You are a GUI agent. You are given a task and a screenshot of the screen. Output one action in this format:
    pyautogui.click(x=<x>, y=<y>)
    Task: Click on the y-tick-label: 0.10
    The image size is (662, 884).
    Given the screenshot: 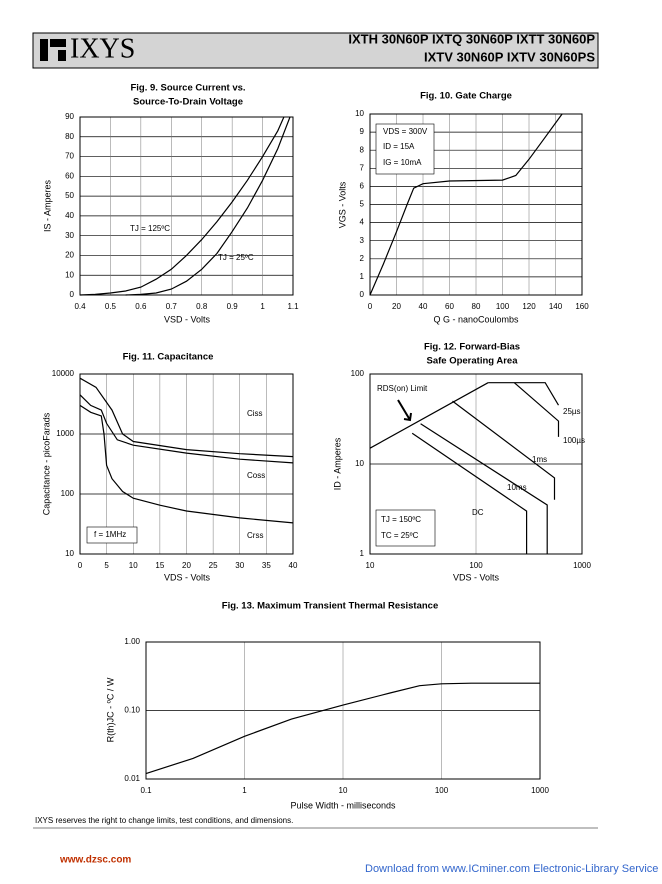 What is the action you would take?
    pyautogui.click(x=132, y=710)
    